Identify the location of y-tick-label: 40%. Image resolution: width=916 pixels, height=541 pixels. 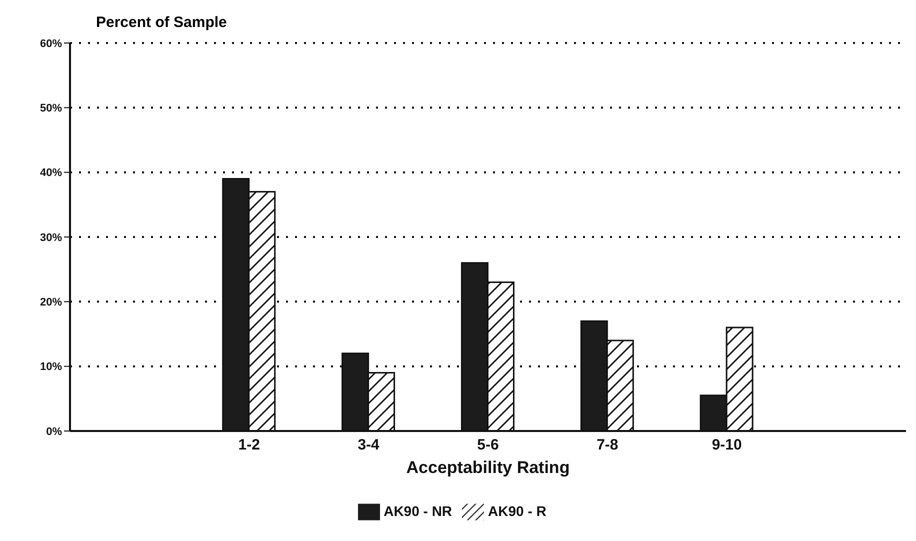
(51, 173).